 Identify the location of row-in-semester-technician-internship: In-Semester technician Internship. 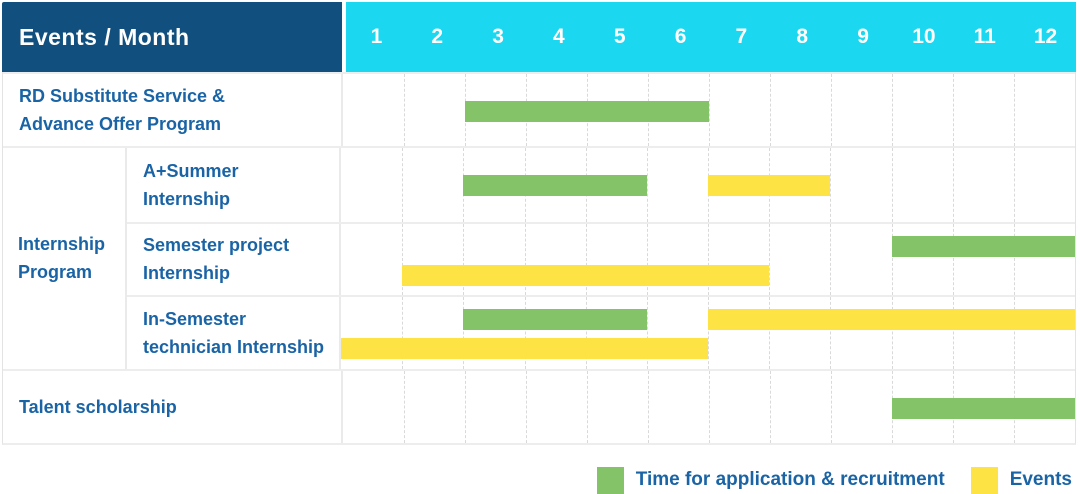
(601, 332).